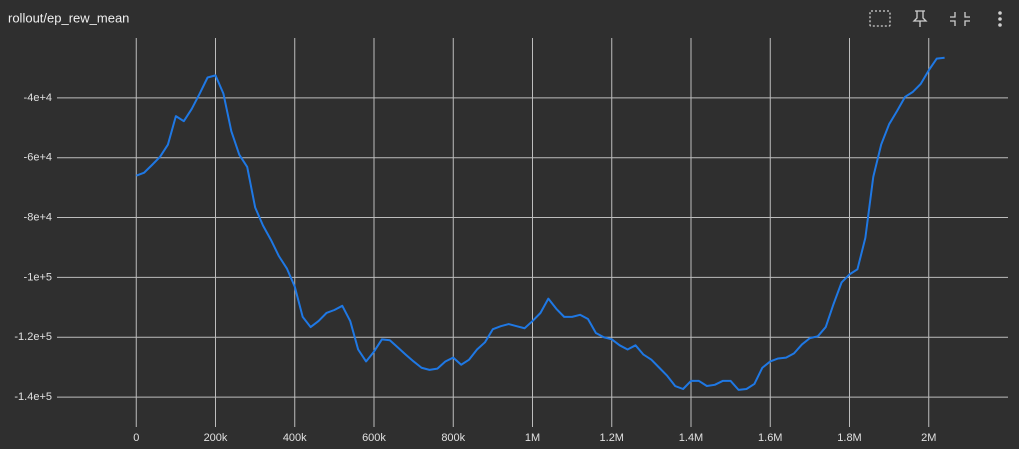 The image size is (1019, 449). What do you see at coordinates (928, 438) in the screenshot?
I see `x-tick-label: 2M` at bounding box center [928, 438].